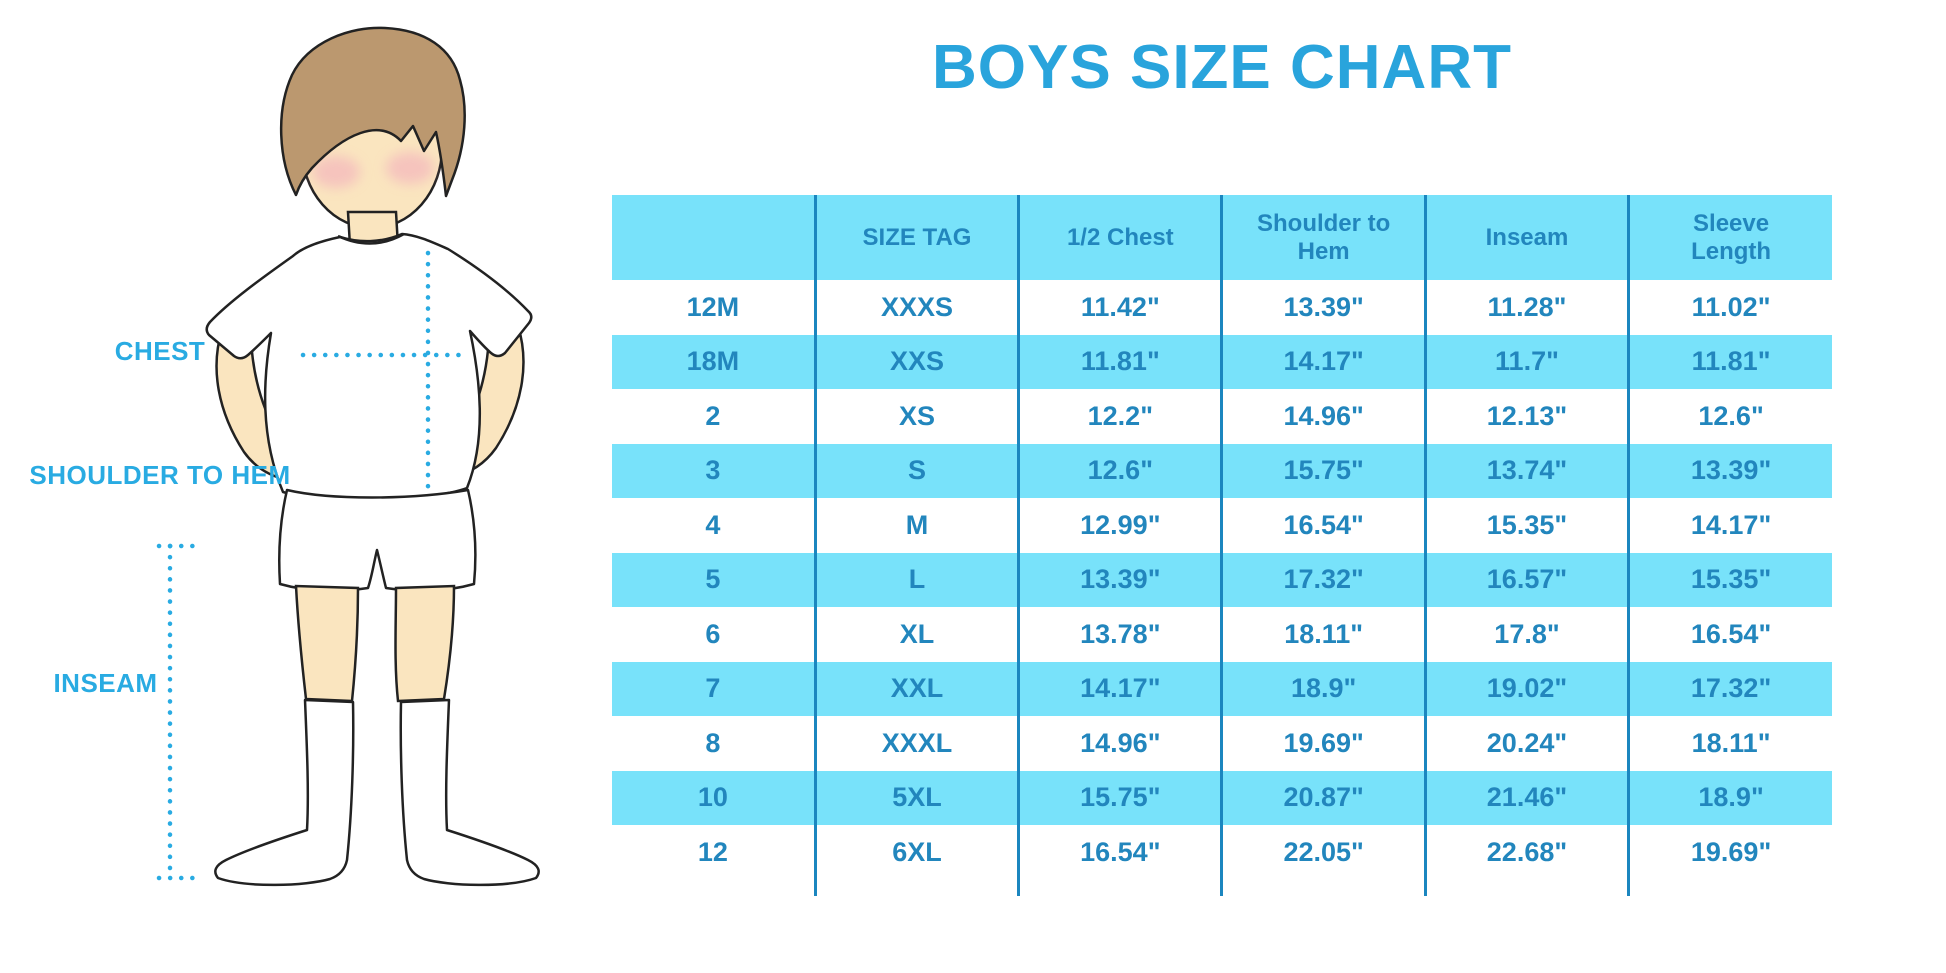  What do you see at coordinates (160, 351) in the screenshot?
I see `chest-label: CHEST` at bounding box center [160, 351].